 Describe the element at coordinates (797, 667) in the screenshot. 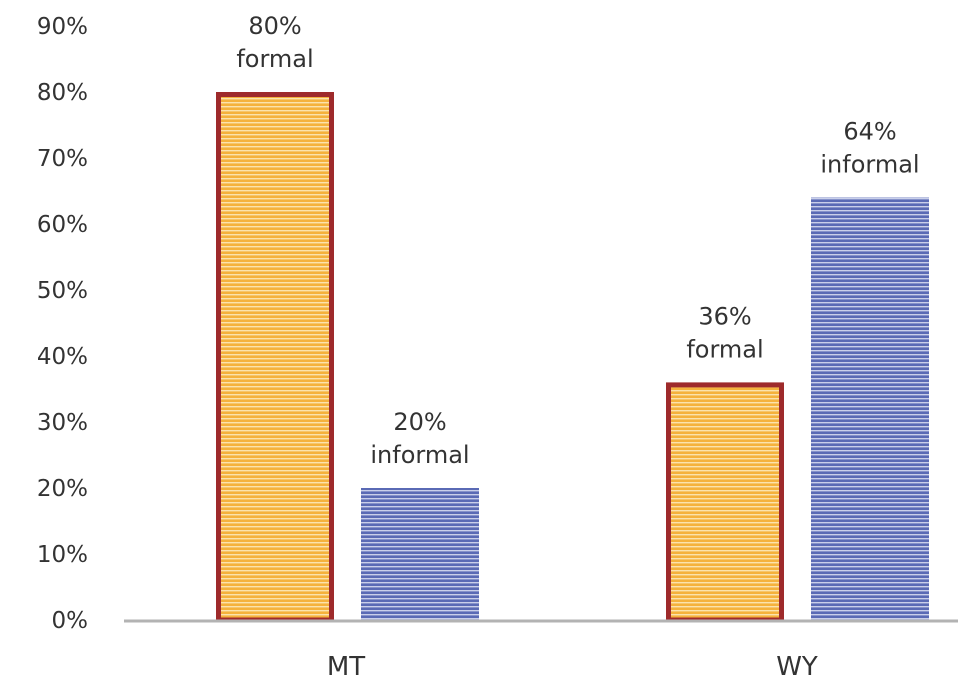

I see `category-label-wy: WY` at that location.